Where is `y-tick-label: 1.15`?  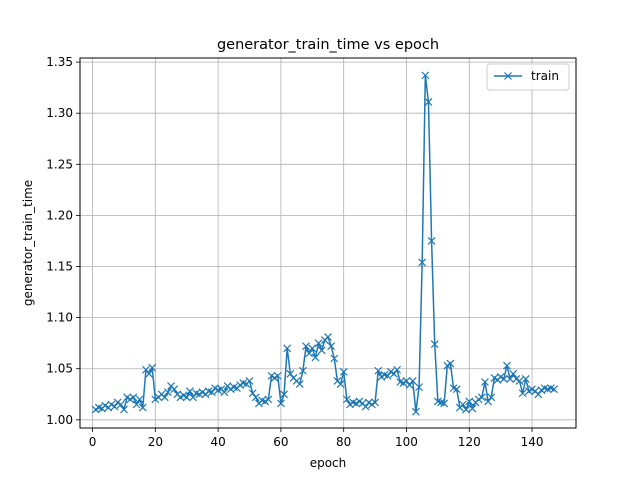 y-tick-label: 1.15 is located at coordinates (59, 267).